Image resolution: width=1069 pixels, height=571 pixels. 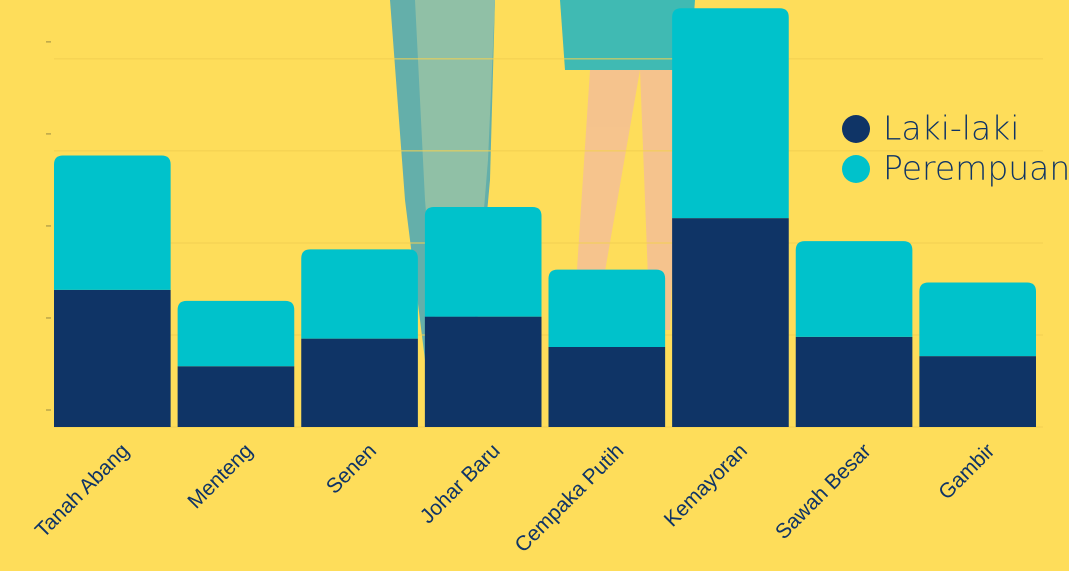 I want to click on legend-label: Perempuan, so click(x=976, y=168).